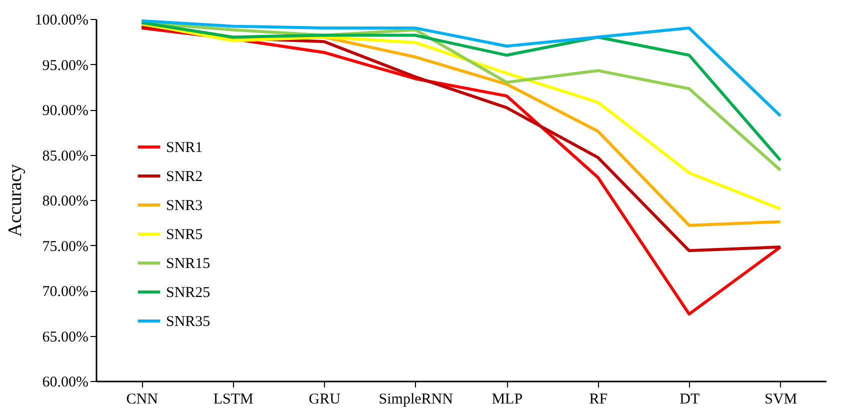 This screenshot has height=420, width=846. What do you see at coordinates (65, 382) in the screenshot?
I see `y-tick-label: 60.00%` at bounding box center [65, 382].